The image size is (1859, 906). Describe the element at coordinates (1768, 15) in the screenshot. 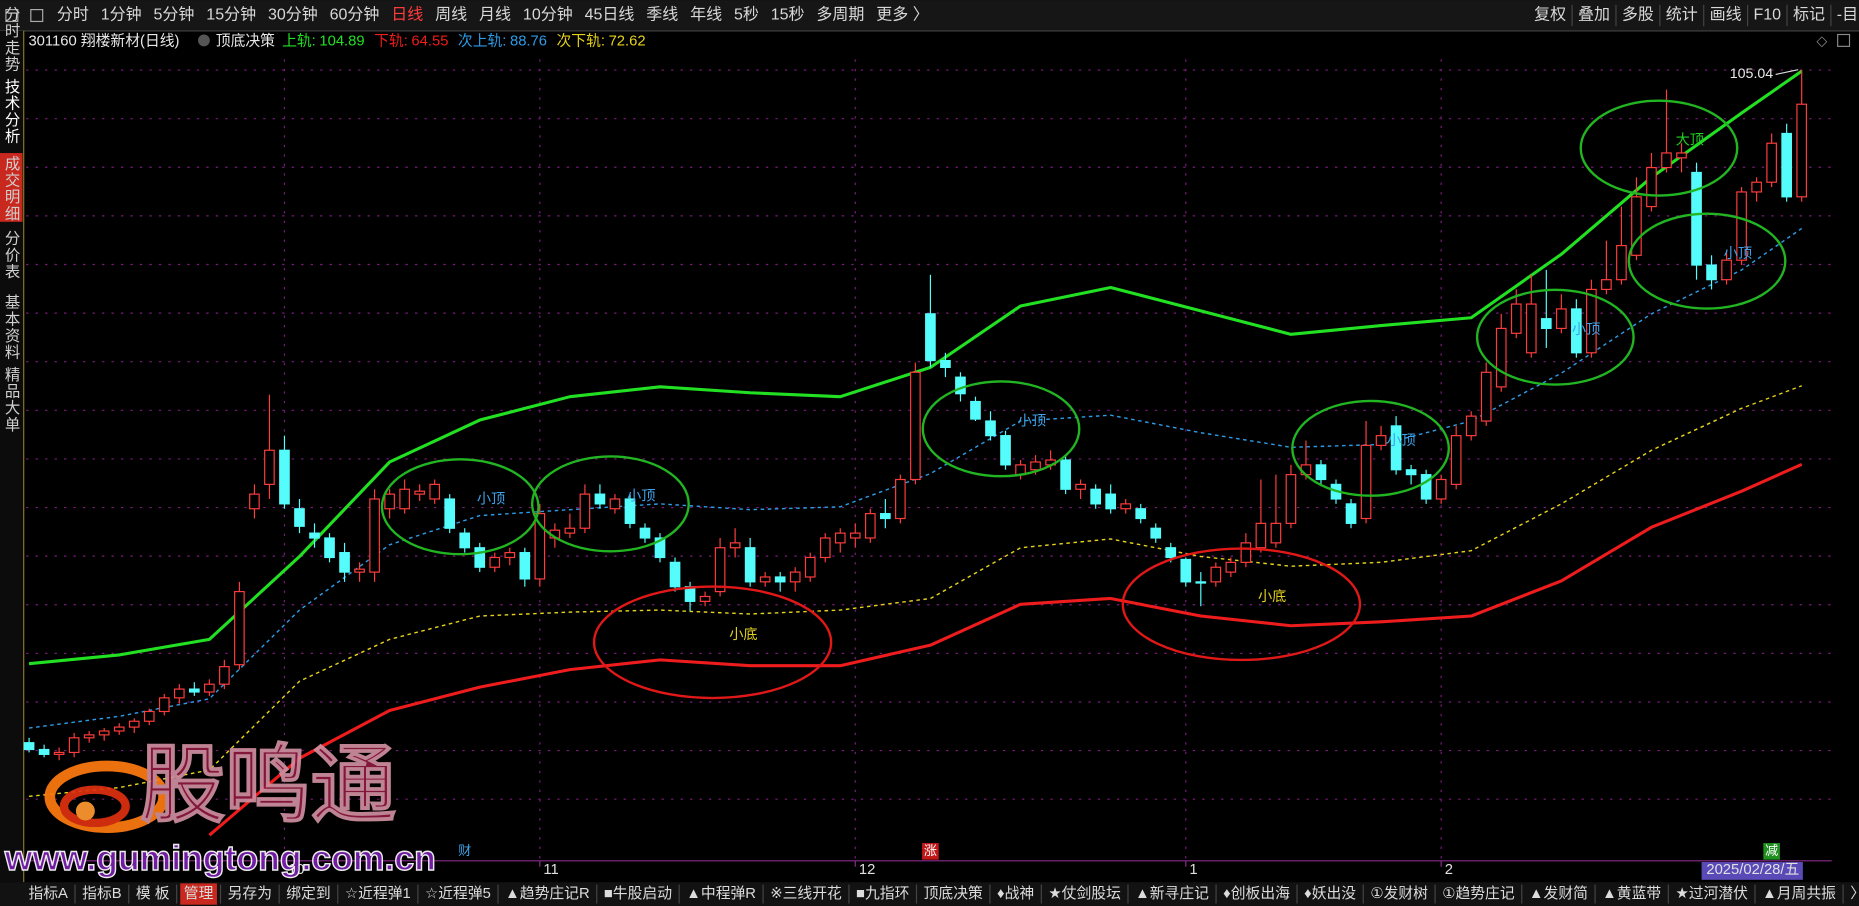

I see `tool-button: F10` at that location.